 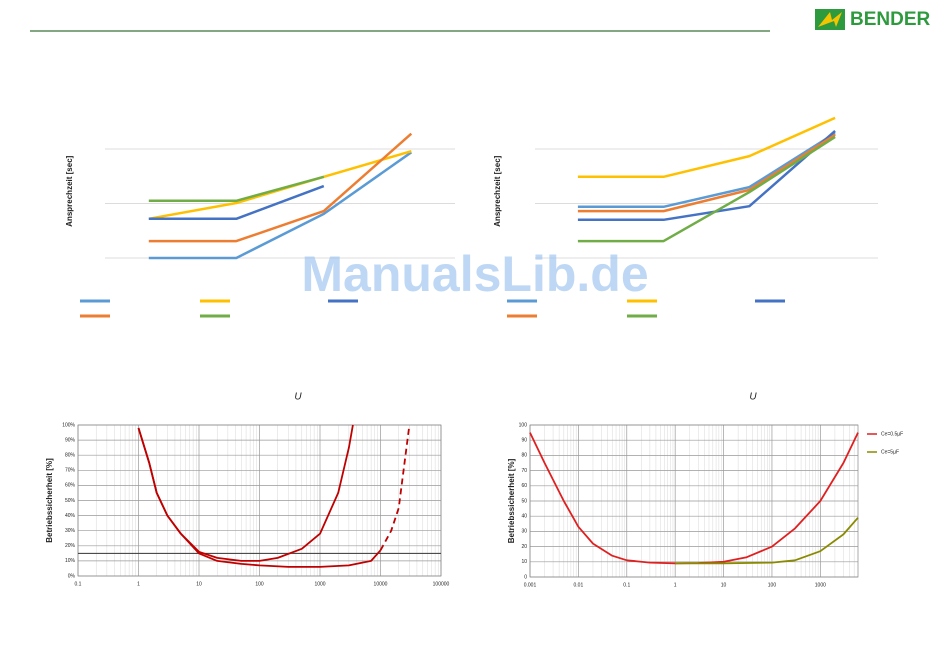 What do you see at coordinates (70, 546) in the screenshot?
I see `y-tick-label: 20%` at bounding box center [70, 546].